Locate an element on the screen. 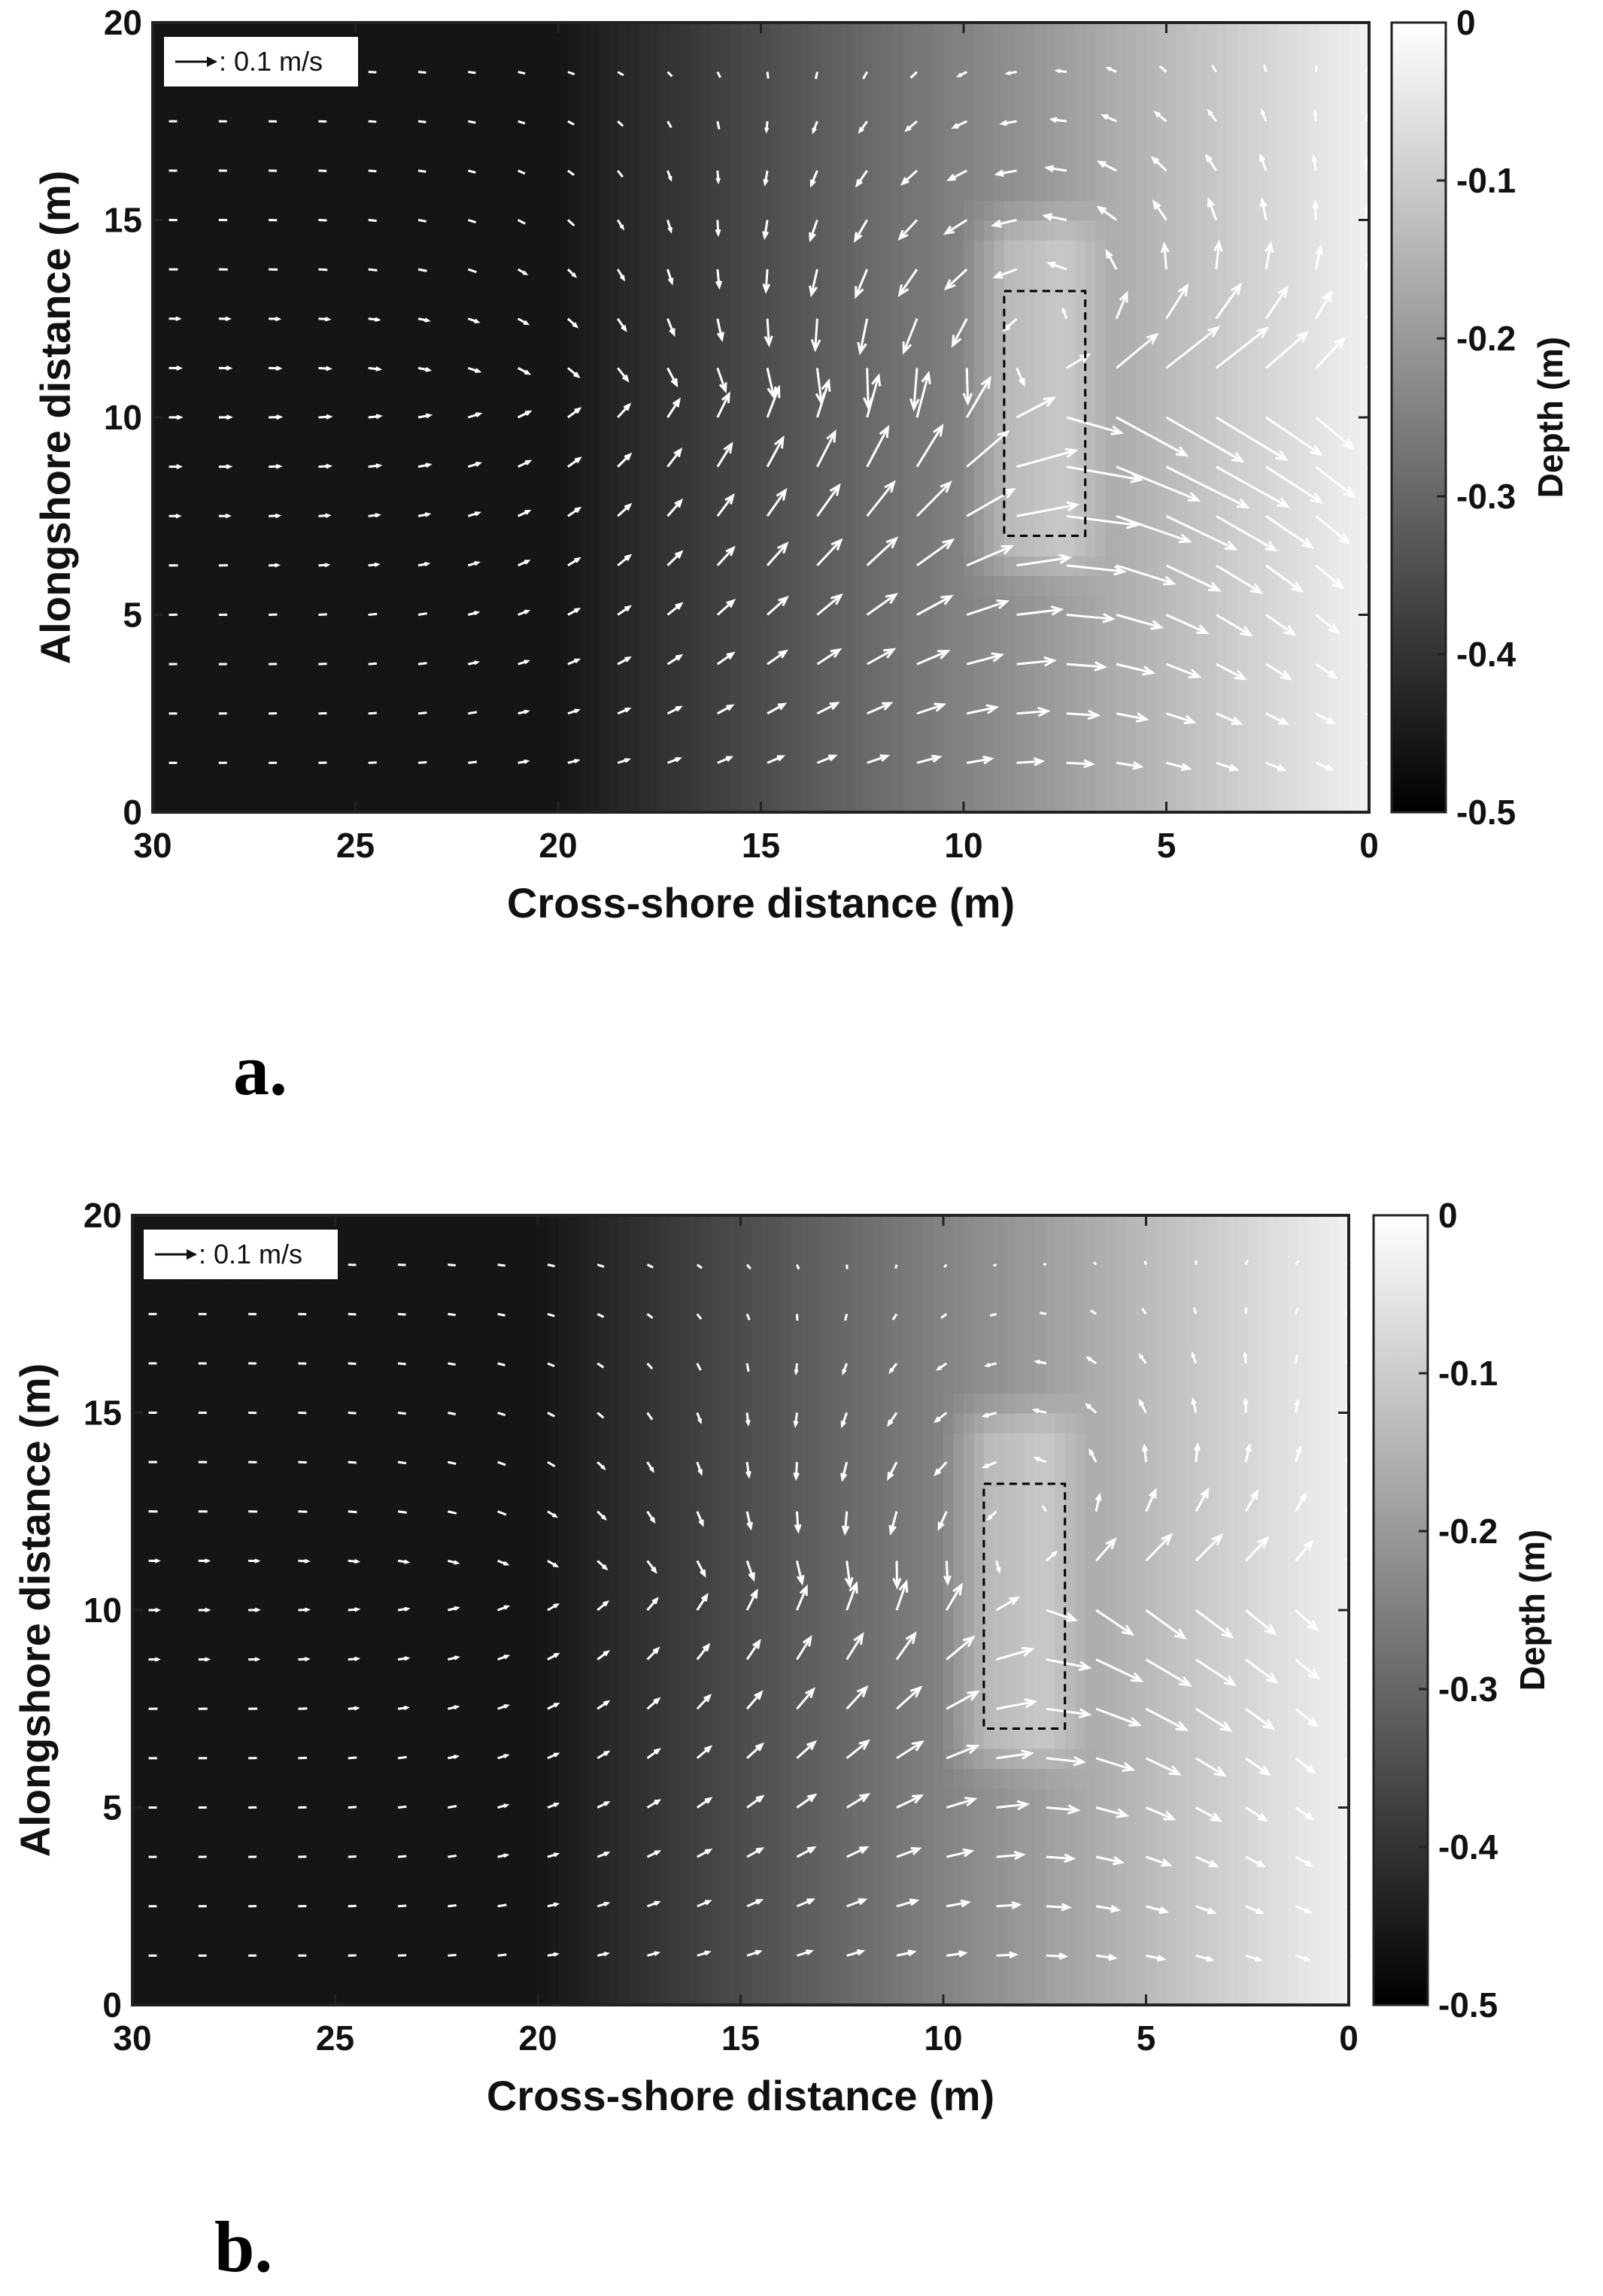 This screenshot has width=1603, height=2296. x-tick-label: 30 is located at coordinates (132, 2038).